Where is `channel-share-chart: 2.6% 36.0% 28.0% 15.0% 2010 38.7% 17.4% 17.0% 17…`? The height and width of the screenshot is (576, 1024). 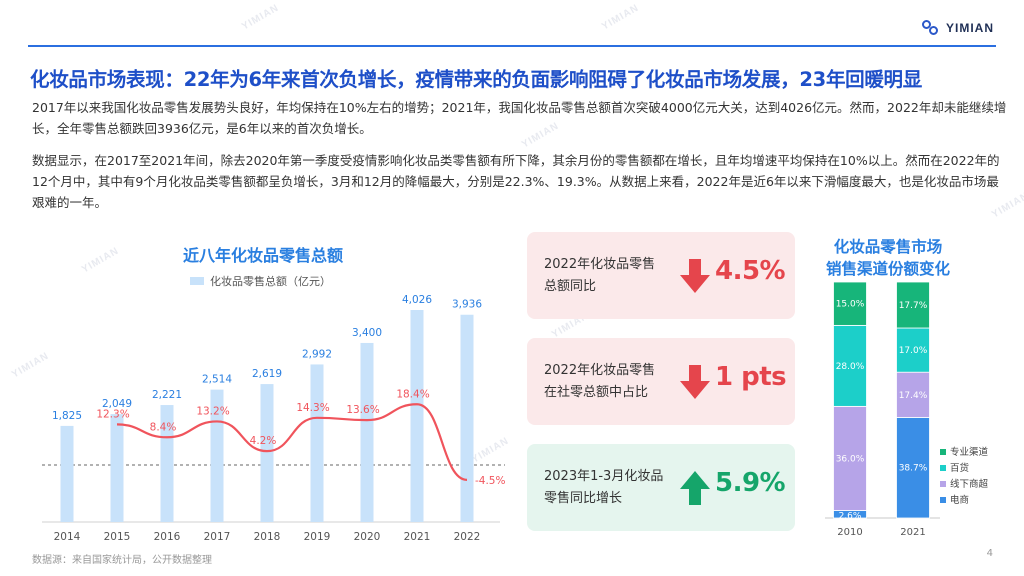 channel-share-chart: 2.6% 36.0% 28.0% 15.0% 2010 38.7% 17.4% 17.0% 17… is located at coordinates (907, 409).